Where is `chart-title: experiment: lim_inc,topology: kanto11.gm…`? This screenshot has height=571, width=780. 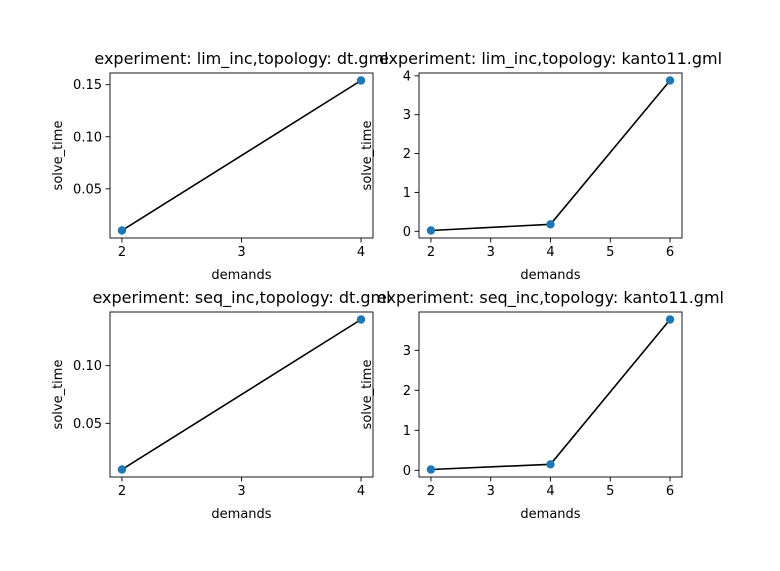 chart-title: experiment: lim_inc,topology: kanto11.gm… is located at coordinates (550, 59).